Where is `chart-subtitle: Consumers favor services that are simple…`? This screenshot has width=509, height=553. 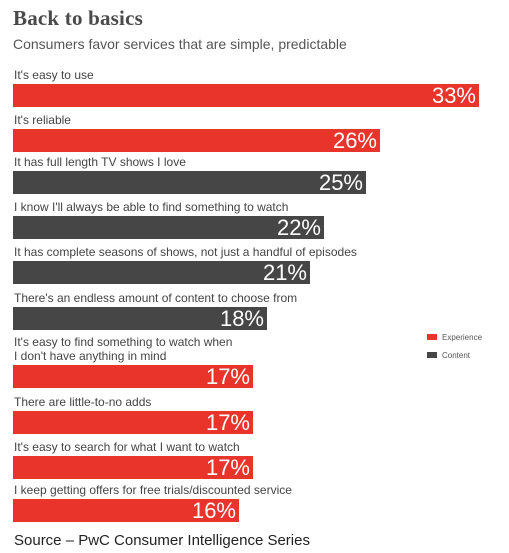 chart-subtitle: Consumers favor services that are simple… is located at coordinates (180, 44).